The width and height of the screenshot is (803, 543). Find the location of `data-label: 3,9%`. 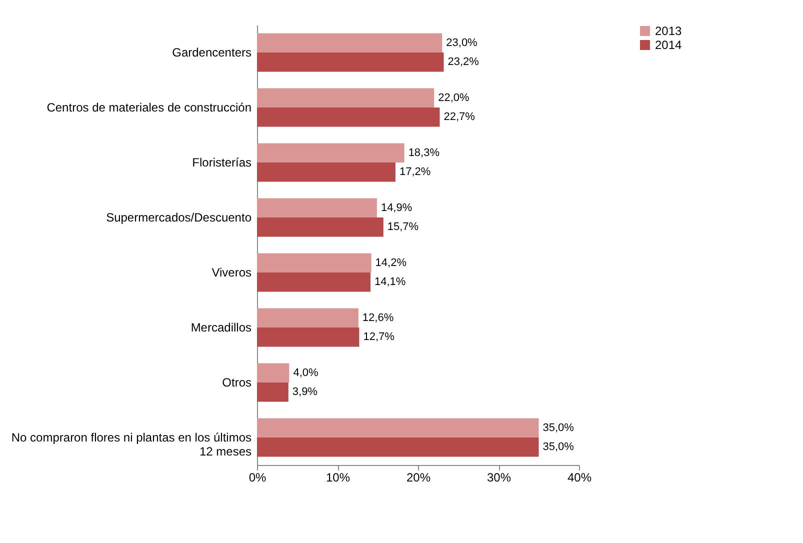

data-label: 3,9% is located at coordinates (305, 392).